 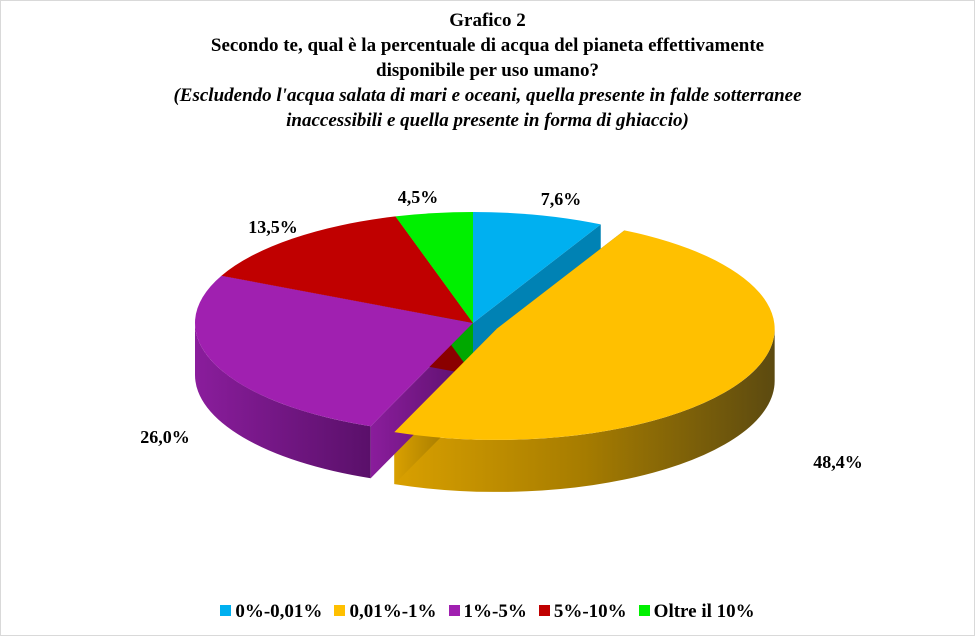 I want to click on data-label-2: 26,0%, so click(x=165, y=437).